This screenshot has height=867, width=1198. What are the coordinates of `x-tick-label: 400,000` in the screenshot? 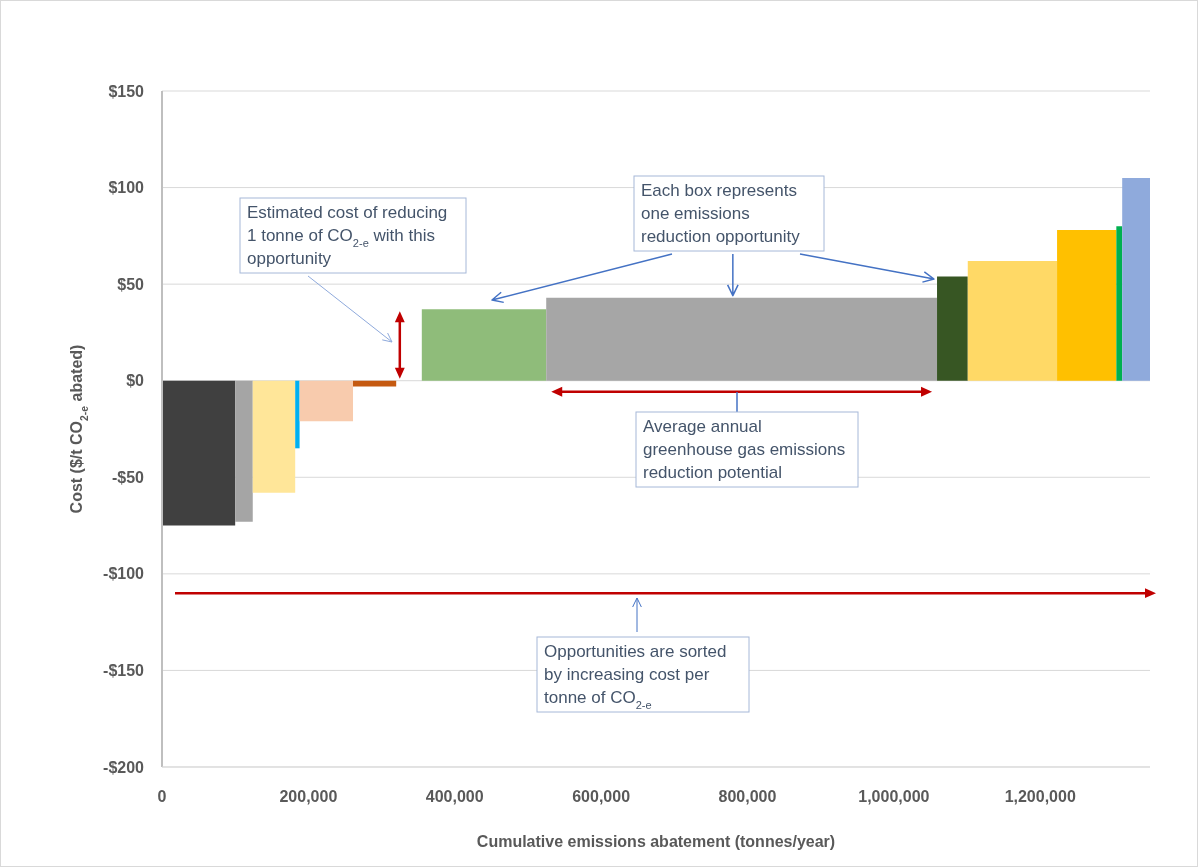 It's located at (454, 796).